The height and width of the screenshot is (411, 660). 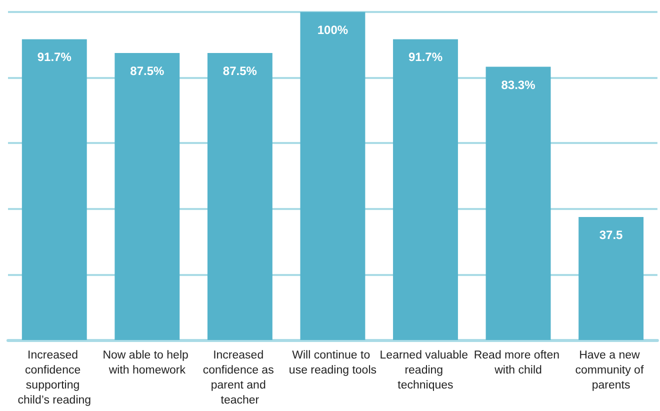 What do you see at coordinates (332, 363) in the screenshot?
I see `x-tick-label: Will continue to use reading tools` at bounding box center [332, 363].